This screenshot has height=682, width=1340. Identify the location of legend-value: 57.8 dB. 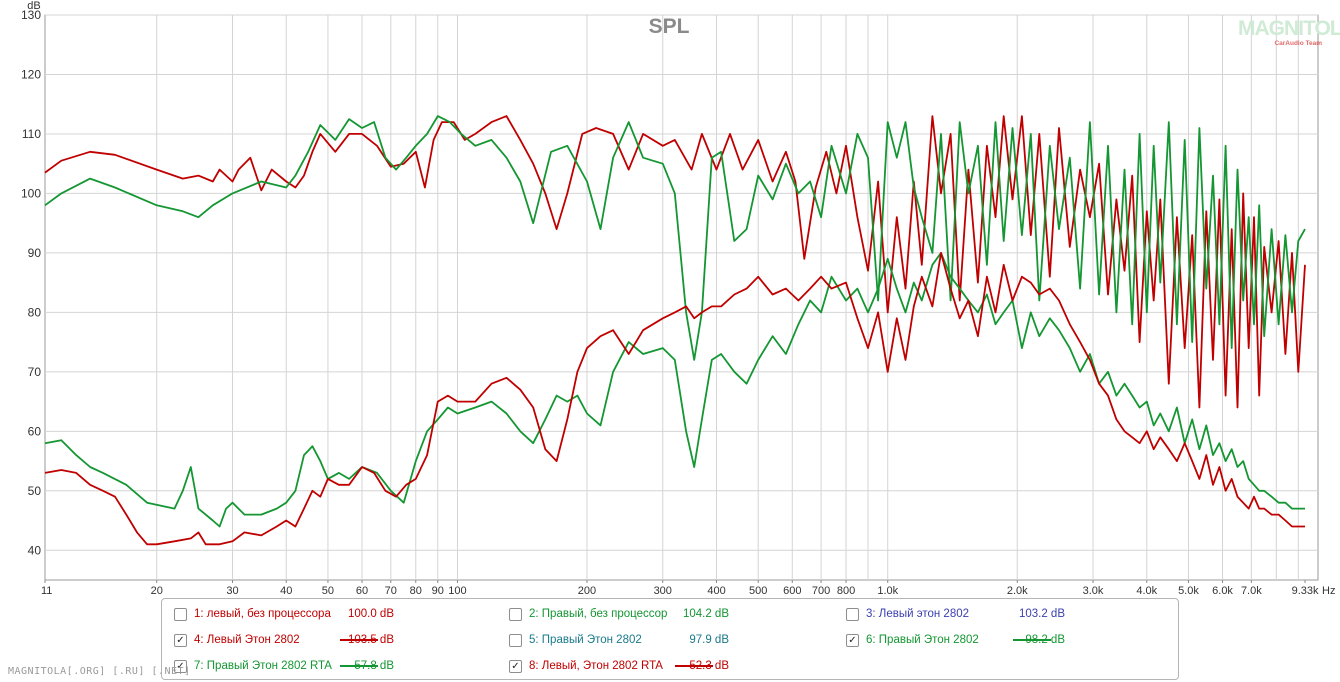
(374, 666).